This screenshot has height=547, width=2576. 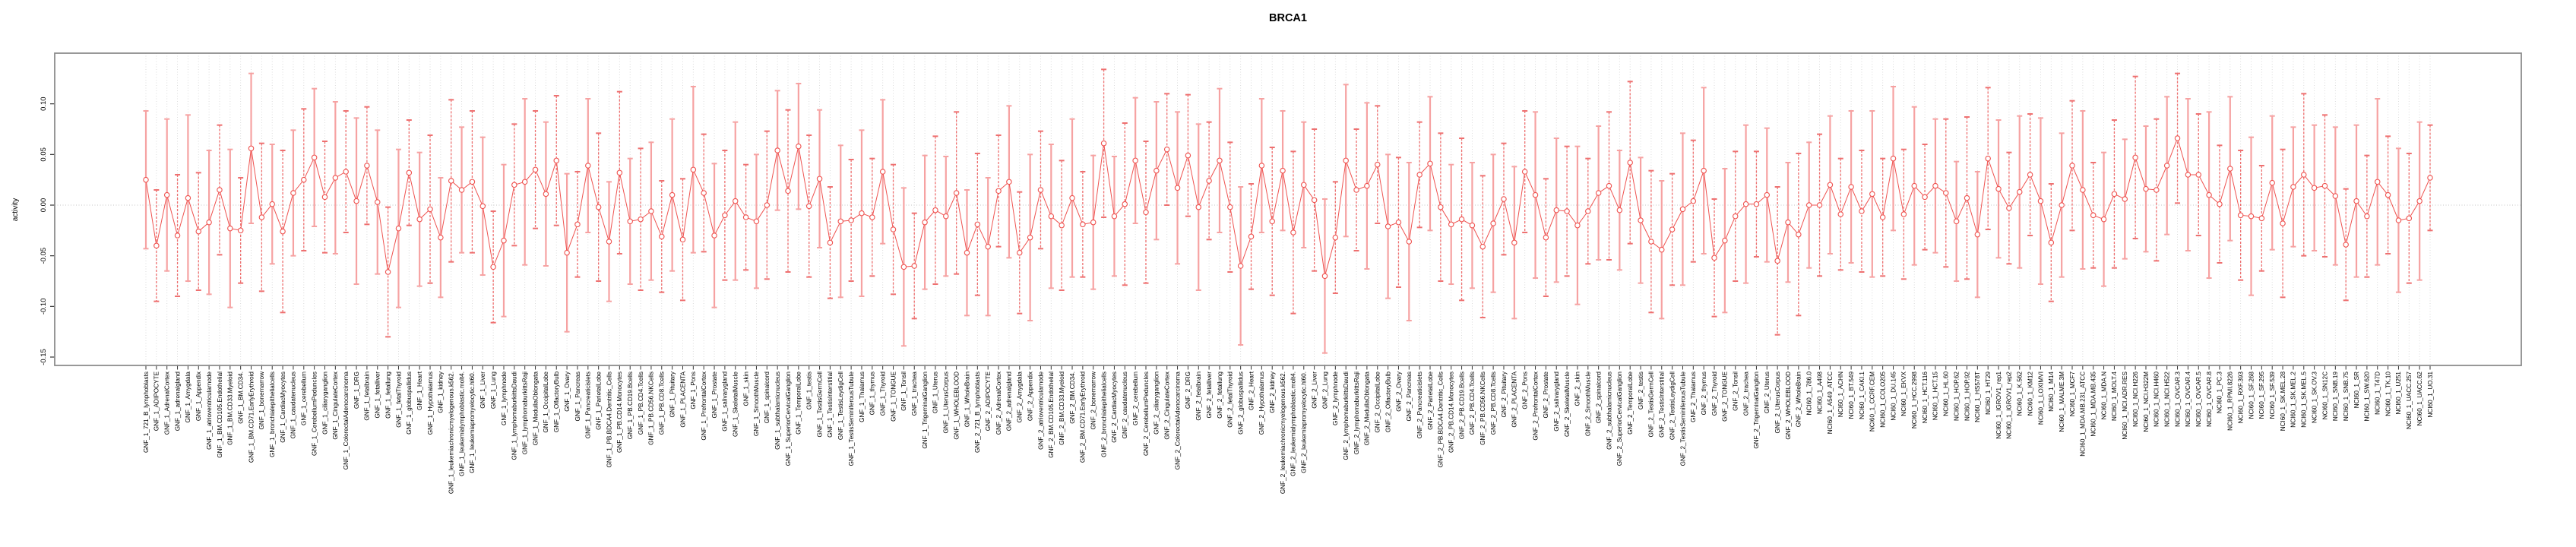 What do you see at coordinates (44, 103) in the screenshot?
I see `y-tick-label: 0.10` at bounding box center [44, 103].